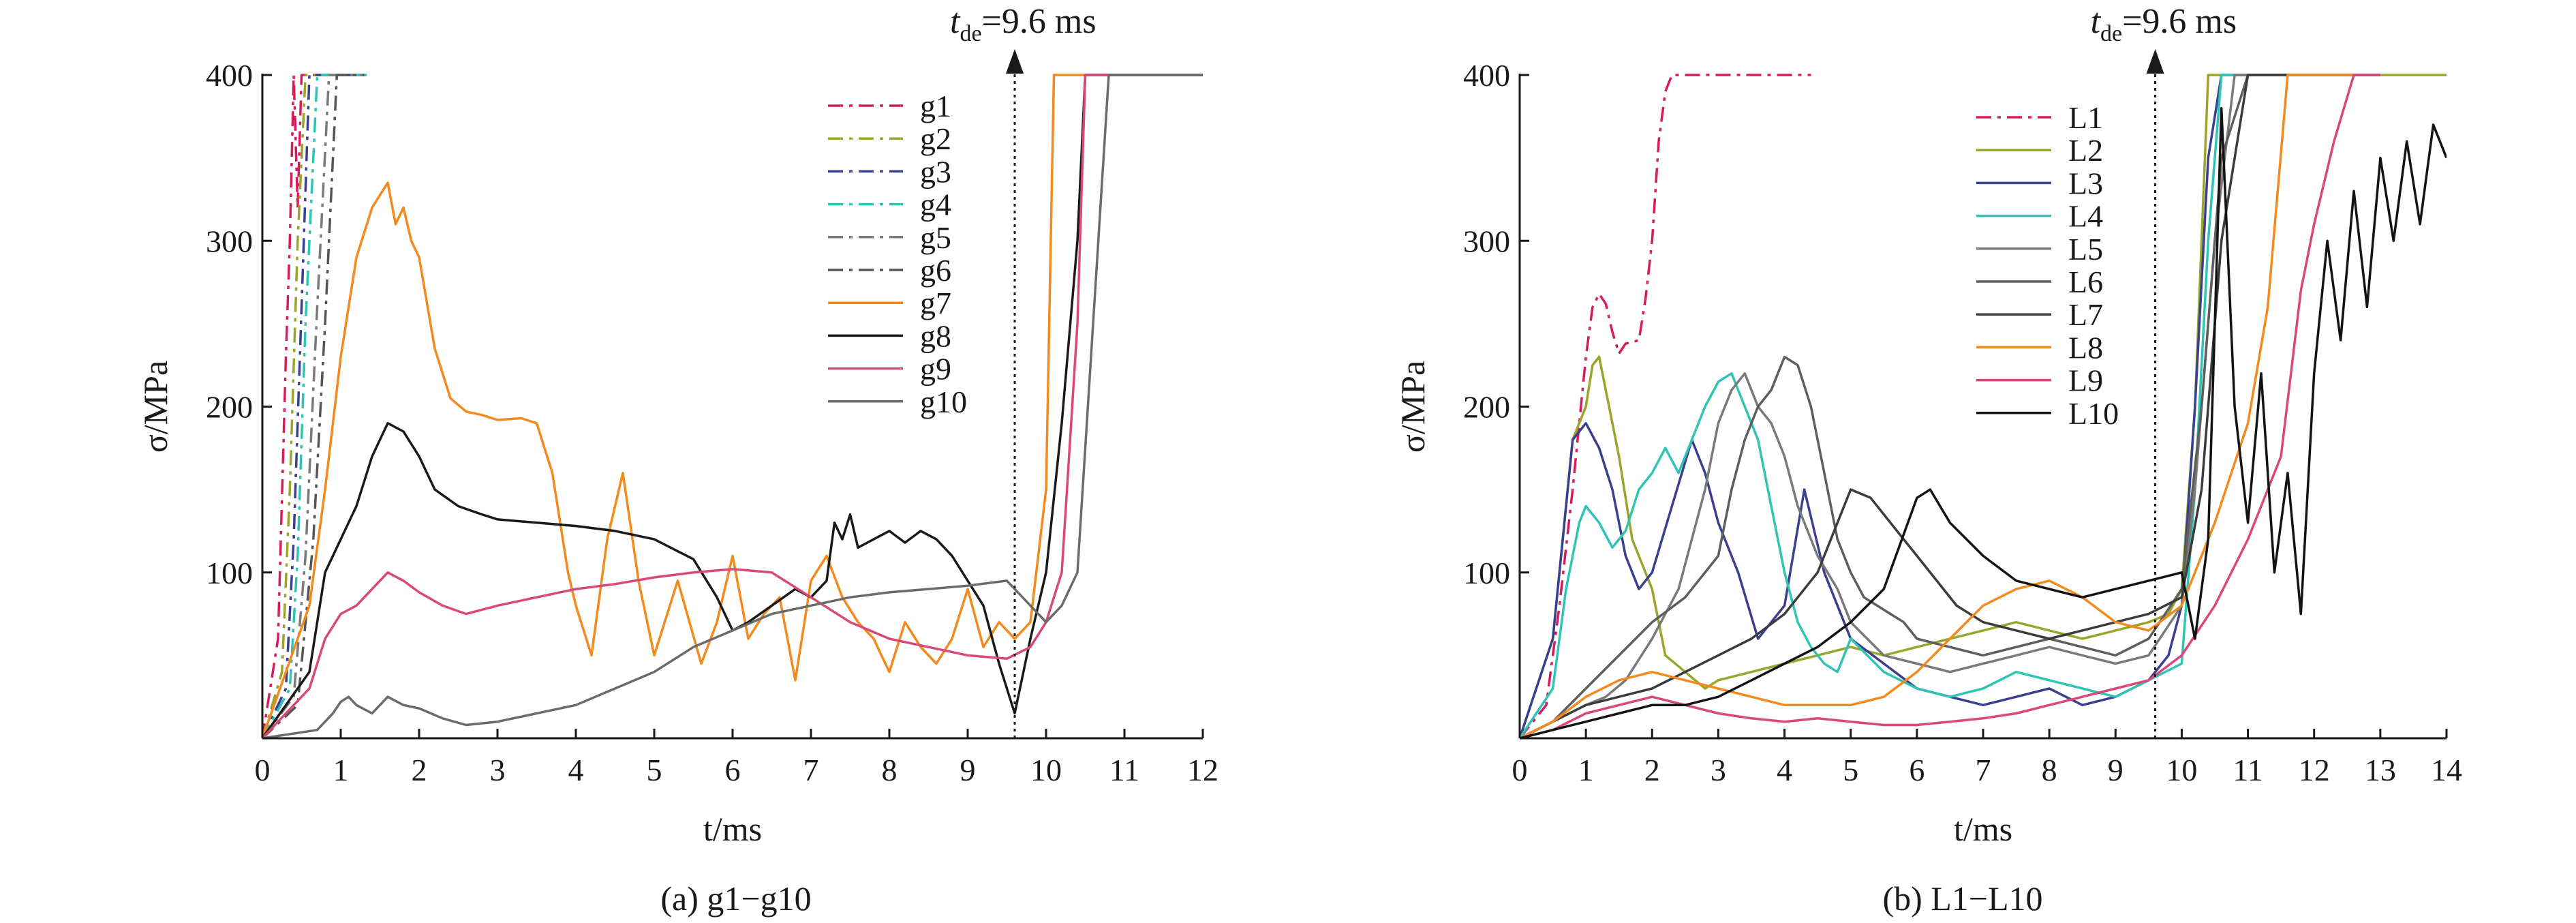 The image size is (2576, 923). Describe the element at coordinates (736, 898) in the screenshot. I see `panel-caption: (a) g1−g10` at that location.